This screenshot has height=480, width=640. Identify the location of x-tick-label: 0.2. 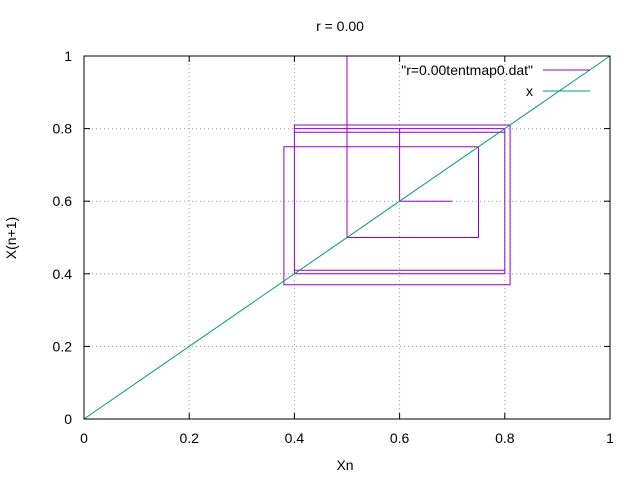
(189, 438).